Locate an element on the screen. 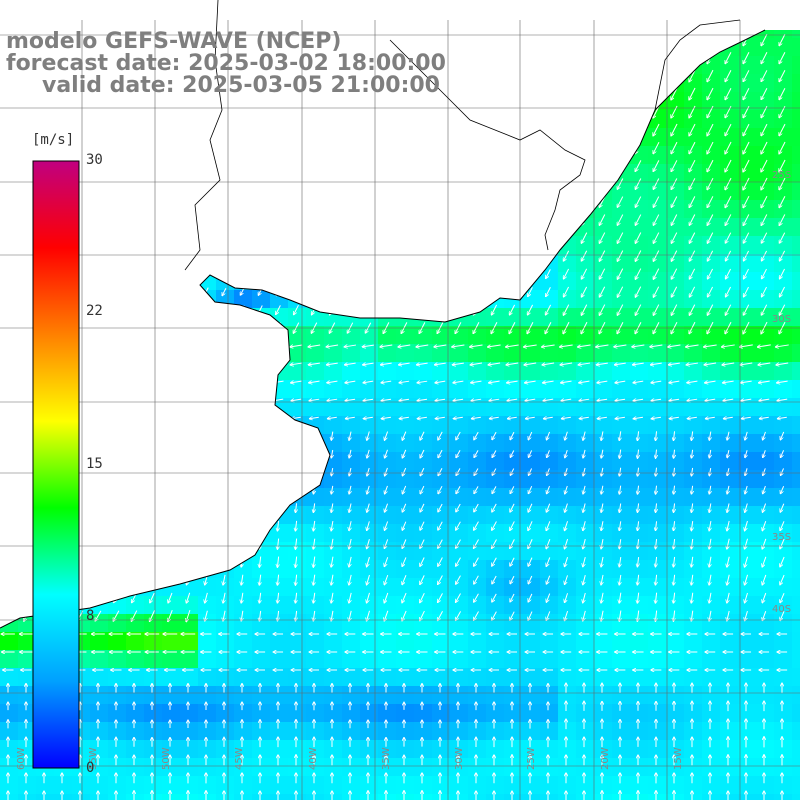 This screenshot has width=800, height=800. longitude-label: 50W is located at coordinates (166, 758).